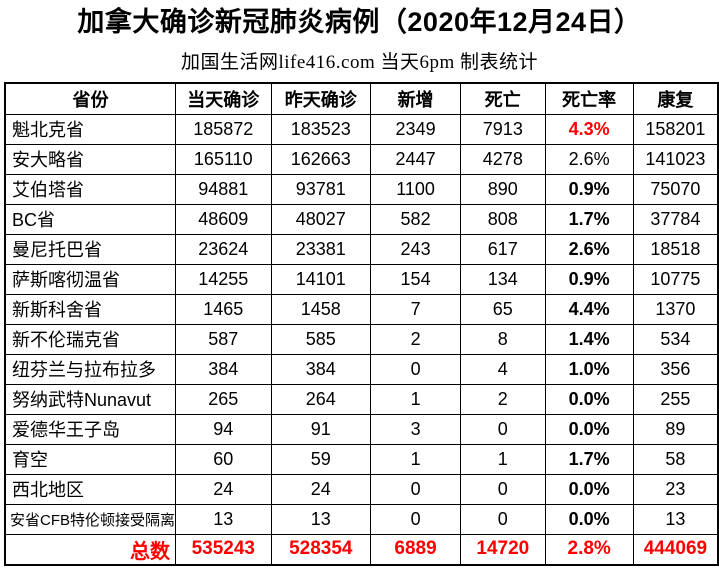 The height and width of the screenshot is (588, 719). I want to click on new-cases: 154, so click(416, 279).